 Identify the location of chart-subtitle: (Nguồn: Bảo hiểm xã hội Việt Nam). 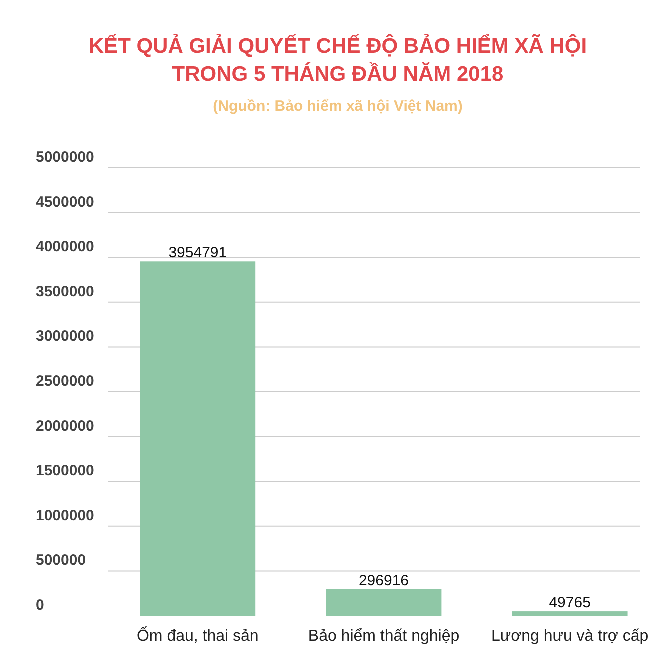
(338, 106).